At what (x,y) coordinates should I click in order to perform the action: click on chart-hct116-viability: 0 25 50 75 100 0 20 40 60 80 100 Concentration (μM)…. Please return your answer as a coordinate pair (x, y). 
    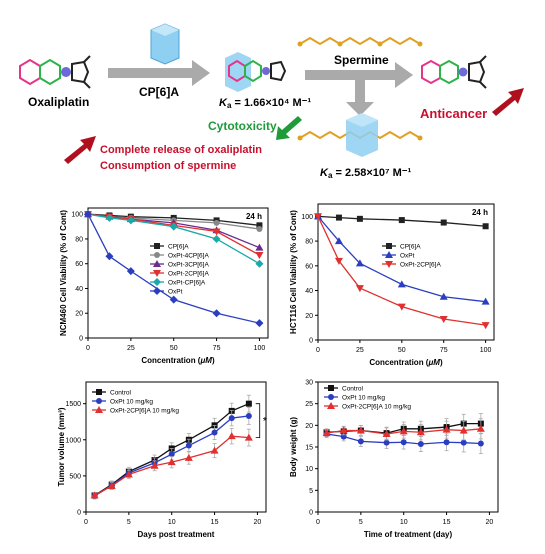
    Looking at the image, I should click on (392, 285).